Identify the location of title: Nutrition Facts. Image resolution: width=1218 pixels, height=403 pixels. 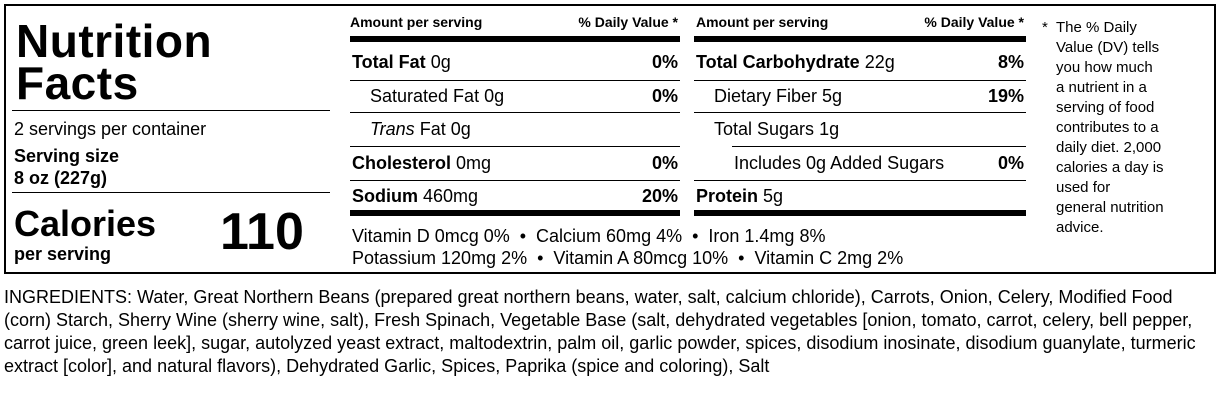
(114, 62).